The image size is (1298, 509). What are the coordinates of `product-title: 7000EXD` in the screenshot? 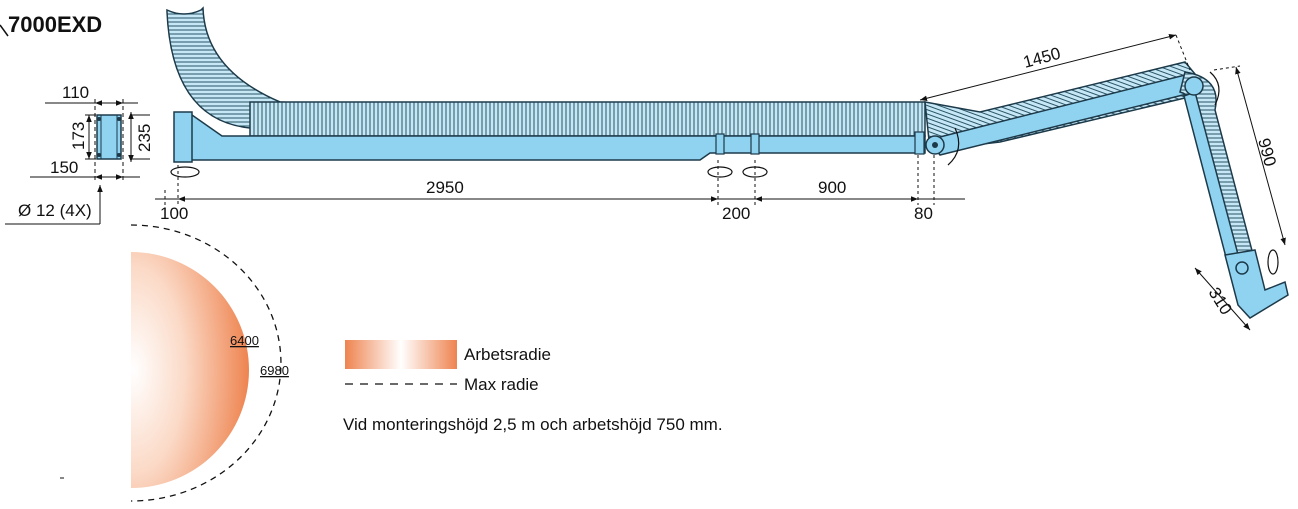 It's located at (55, 24).